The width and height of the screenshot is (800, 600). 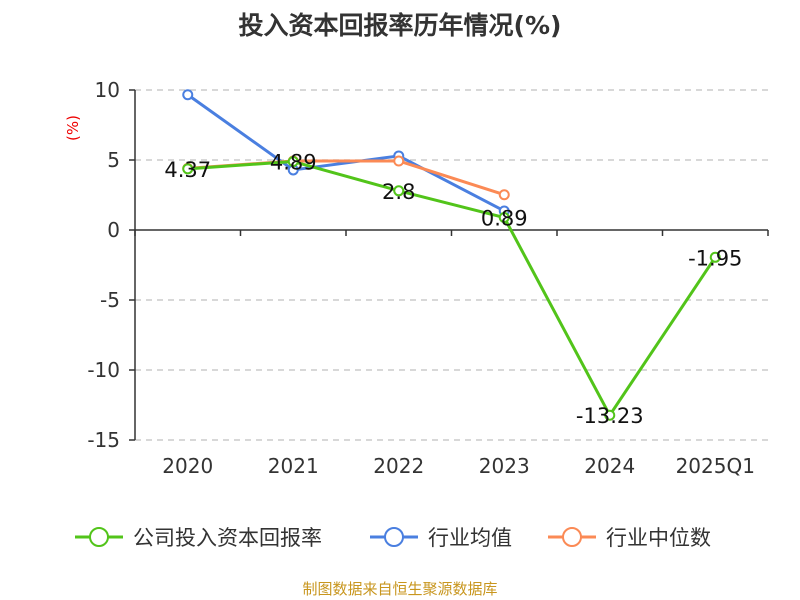 What do you see at coordinates (107, 90) in the screenshot?
I see `y-tick-label: 10` at bounding box center [107, 90].